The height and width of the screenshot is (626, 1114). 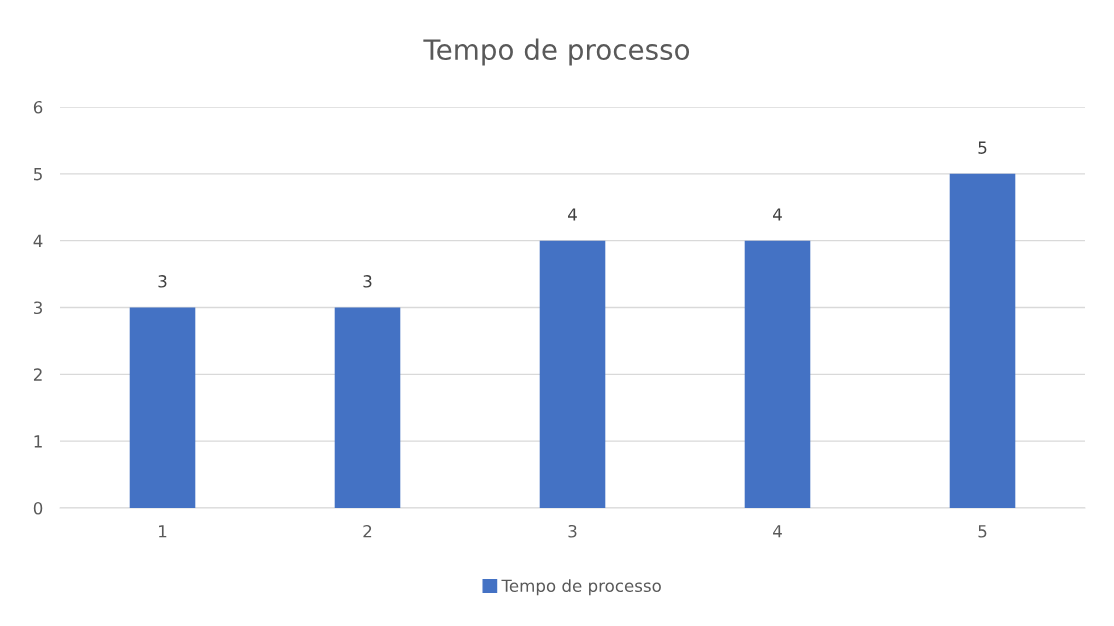 I want to click on x-tick-label: 3, so click(x=572, y=531).